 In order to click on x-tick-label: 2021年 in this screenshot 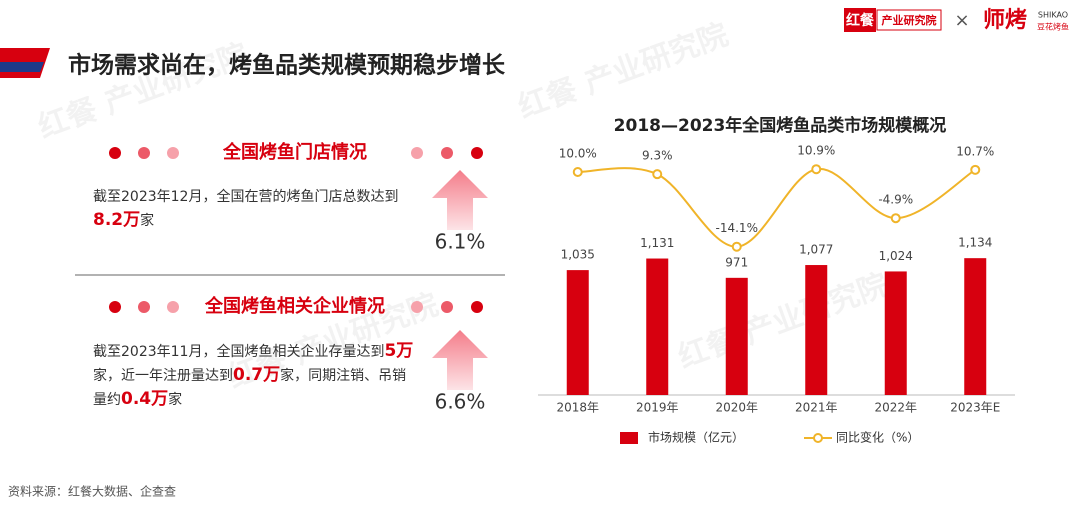, I will do `click(816, 408)`.